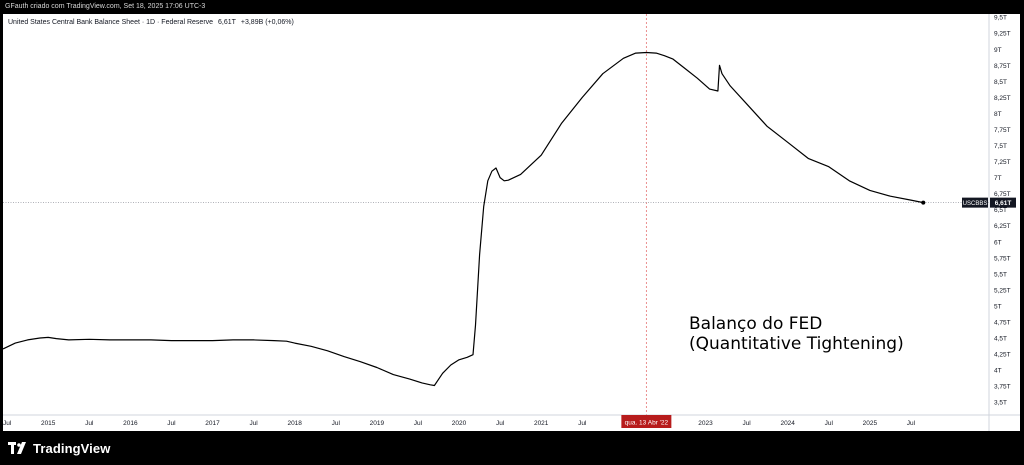  I want to click on x-tick-label: 2017, so click(212, 423).